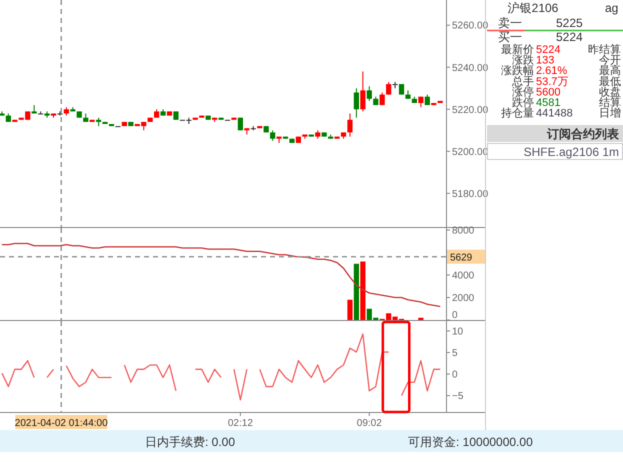 This screenshot has height=462, width=623. What do you see at coordinates (61, 423) in the screenshot?
I see `text: 2021-04-02 01:44:00` at bounding box center [61, 423].